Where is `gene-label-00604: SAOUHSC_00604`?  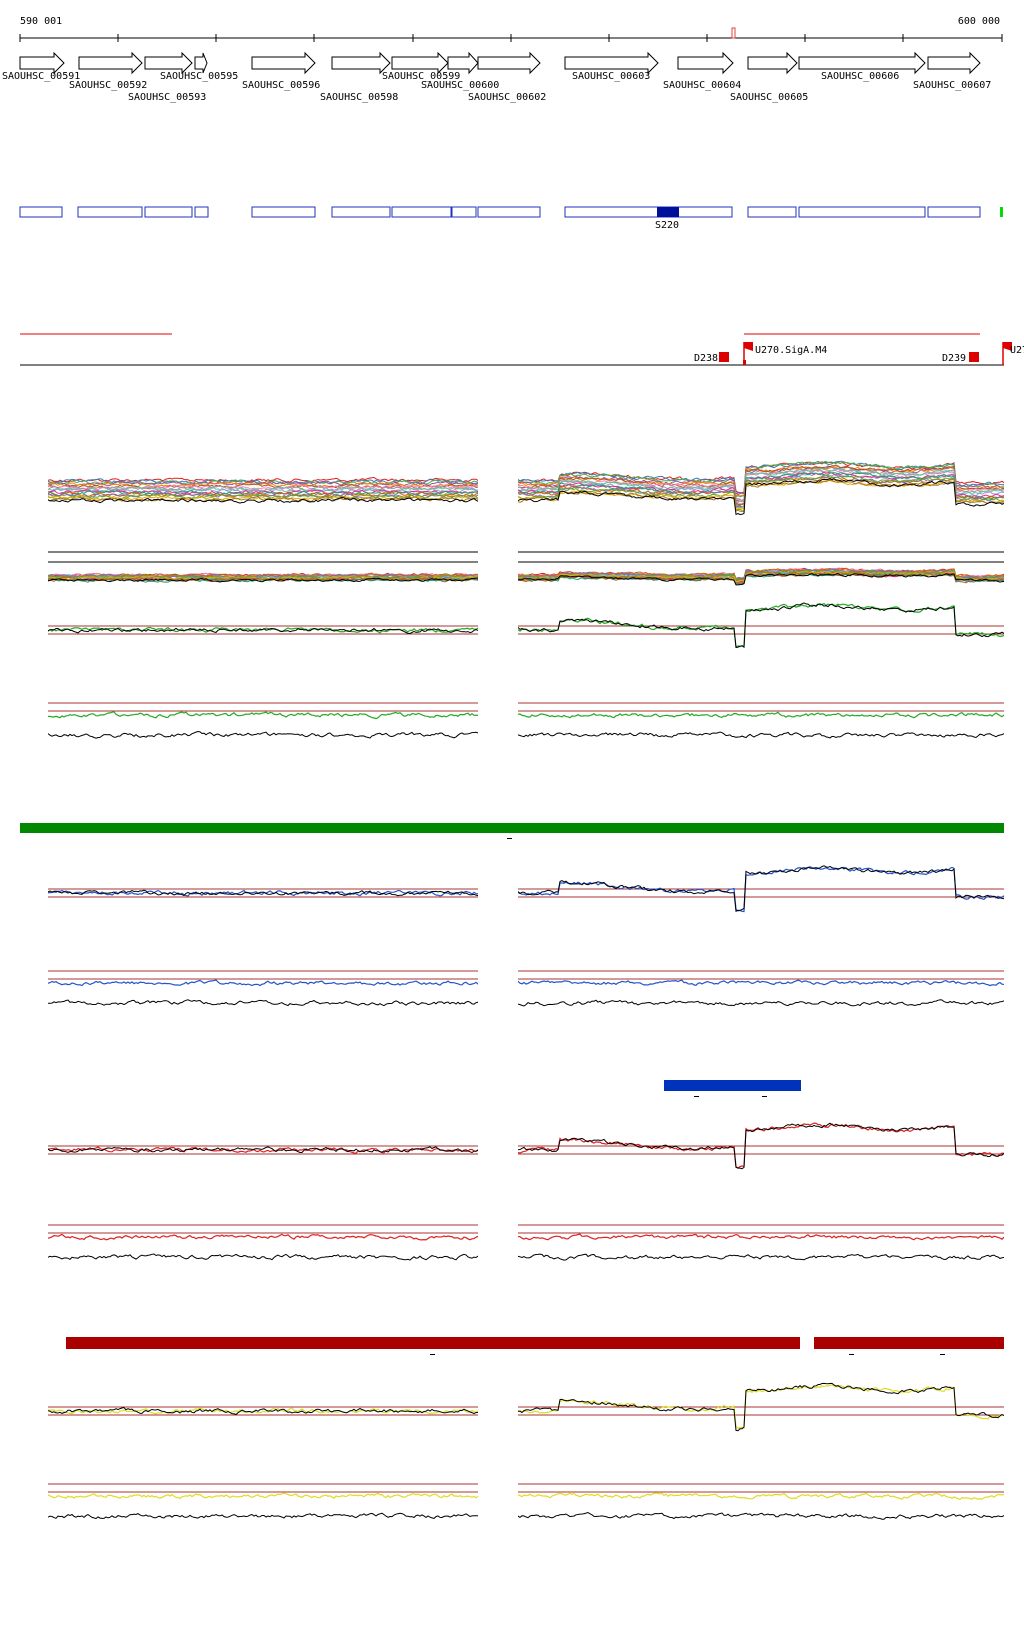 gene-label-00604: SAOUHSC_00604 is located at coordinates (702, 85).